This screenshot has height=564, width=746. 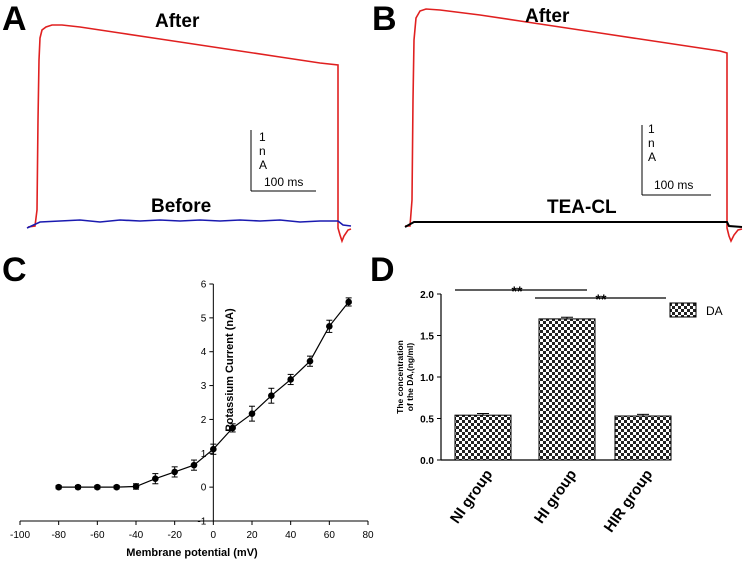 What do you see at coordinates (683, 310) in the screenshot?
I see `legend-swatch-da` at bounding box center [683, 310].